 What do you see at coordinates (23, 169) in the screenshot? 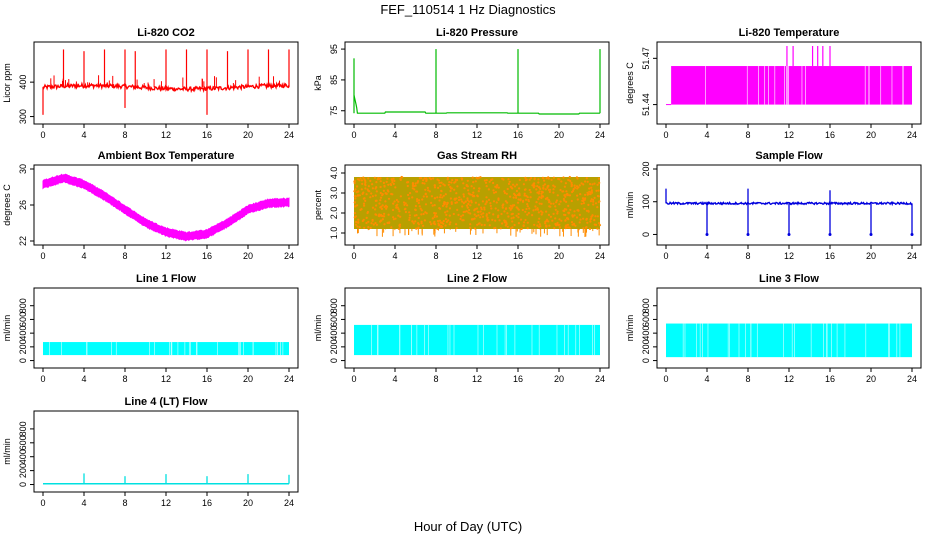
I see `y-tick-label: 30` at bounding box center [23, 169].